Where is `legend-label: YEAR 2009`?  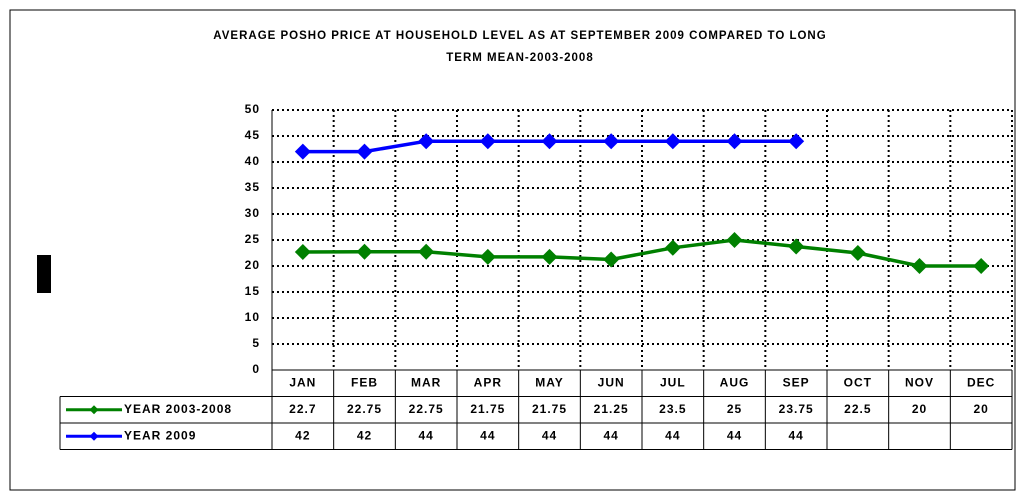
legend-label: YEAR 2009 is located at coordinates (160, 435).